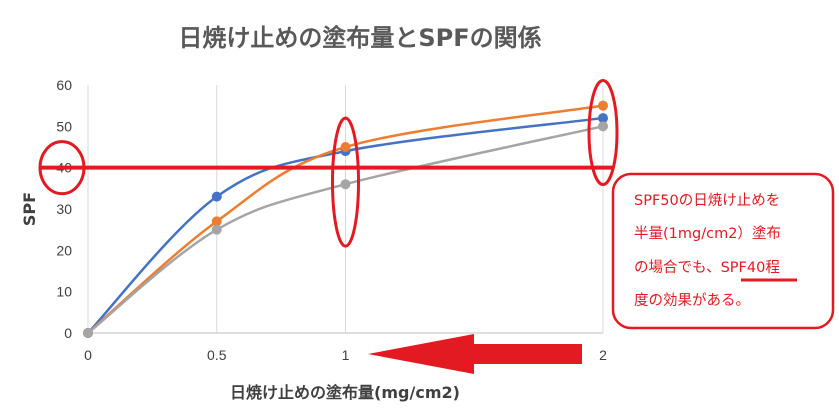 The height and width of the screenshot is (413, 839). I want to click on x-tick-label: 2, so click(603, 355).